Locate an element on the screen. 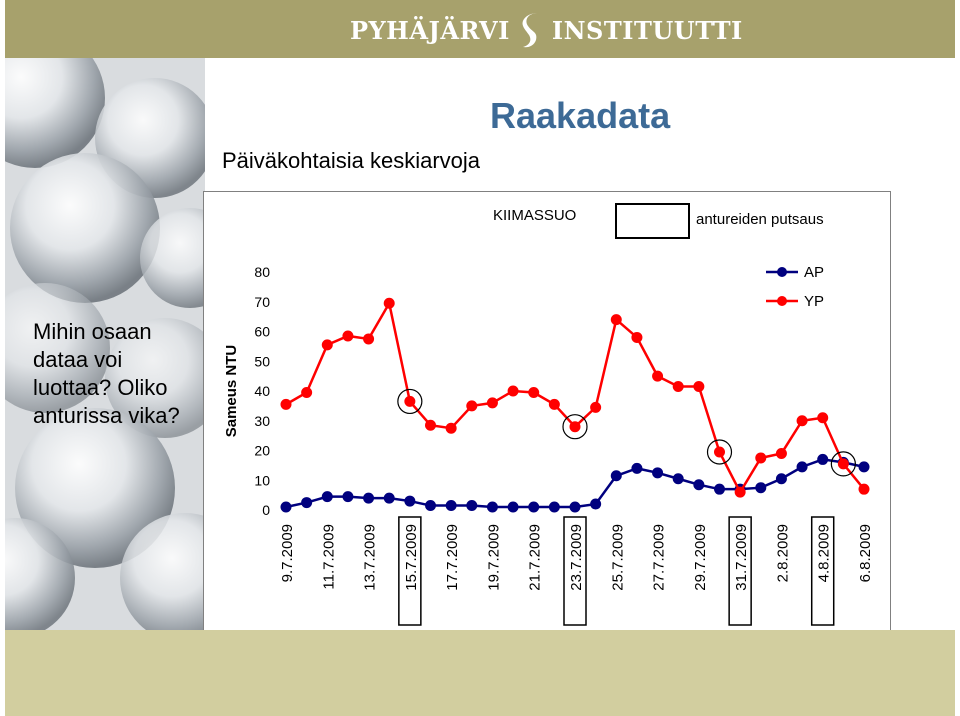 The width and height of the screenshot is (960, 716). logo-text-right: INSTITUUTTI is located at coordinates (647, 30).